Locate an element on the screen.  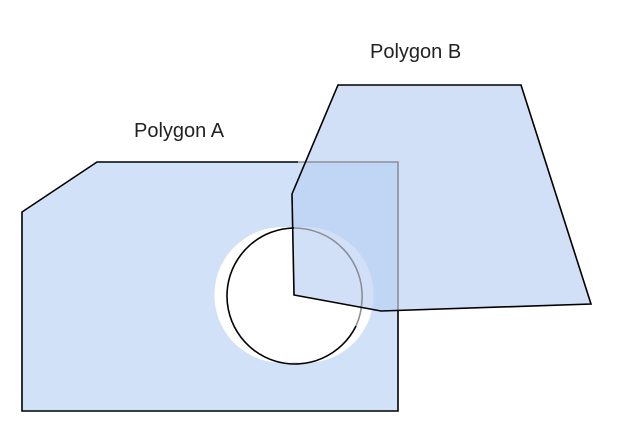
polygon-a-label: Polygon A is located at coordinates (179, 131).